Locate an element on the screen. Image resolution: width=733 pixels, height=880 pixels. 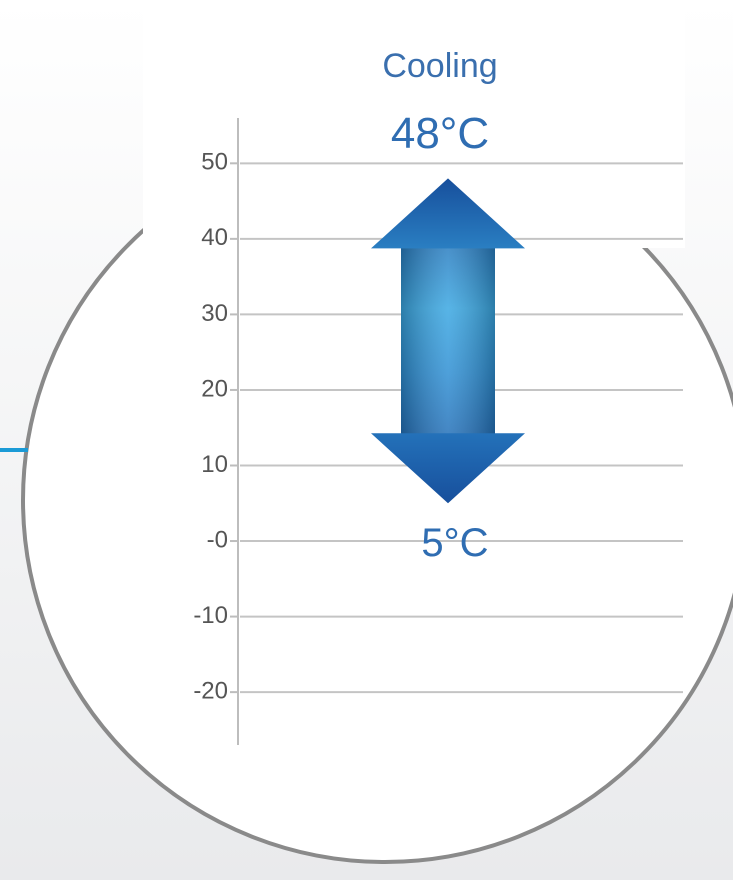
high-label: 48°C is located at coordinates (440, 133).